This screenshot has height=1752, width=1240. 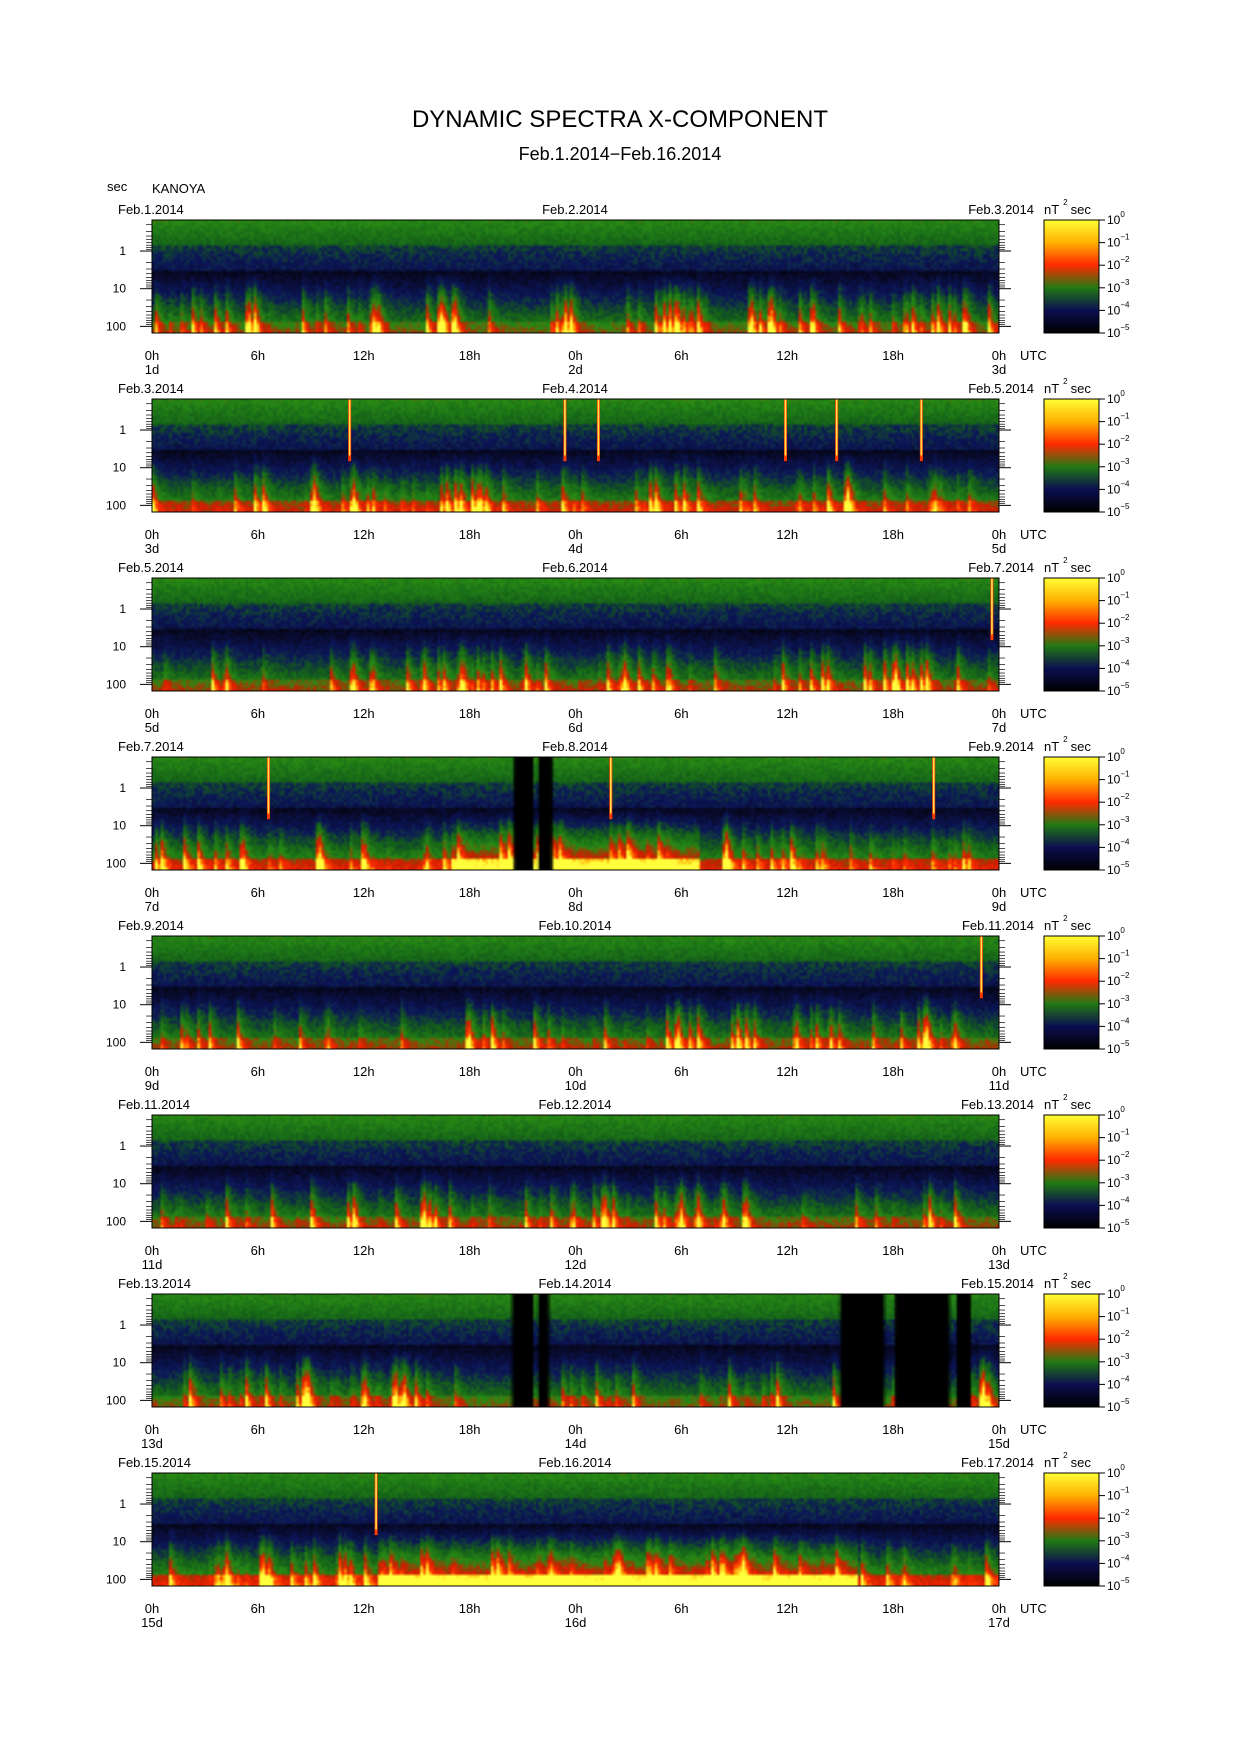 What do you see at coordinates (575, 548) in the screenshot?
I see `day-label: 4d` at bounding box center [575, 548].